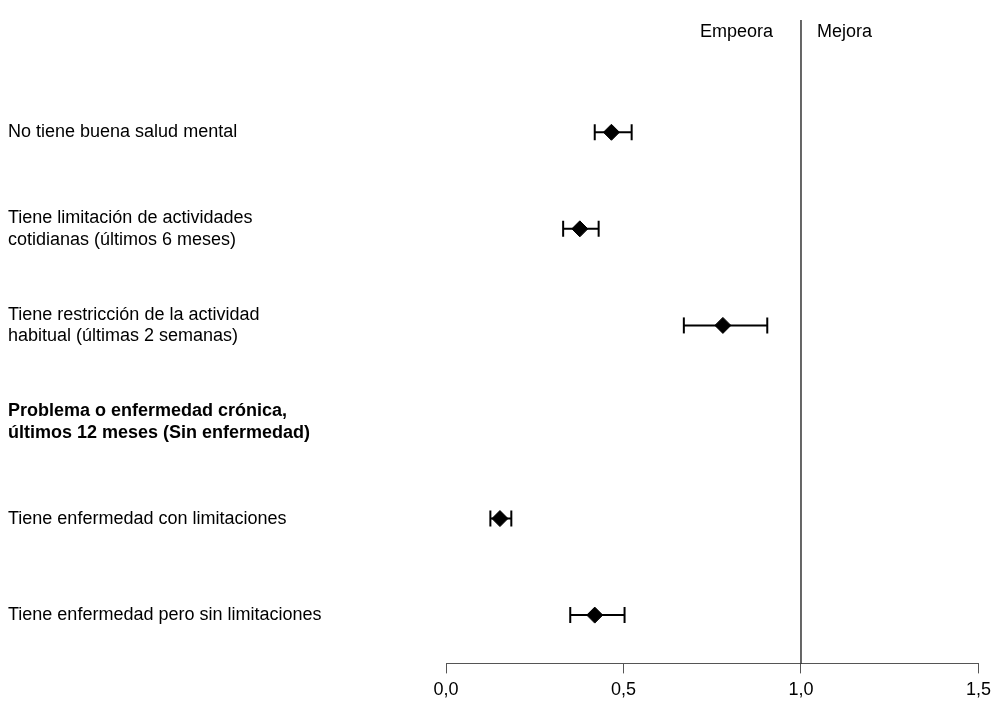 The width and height of the screenshot is (1005, 715). Describe the element at coordinates (134, 324) in the screenshot. I see `y-tick-label: Tiene restricción de la actividad habitual (últimas 2 semanas)` at that location.